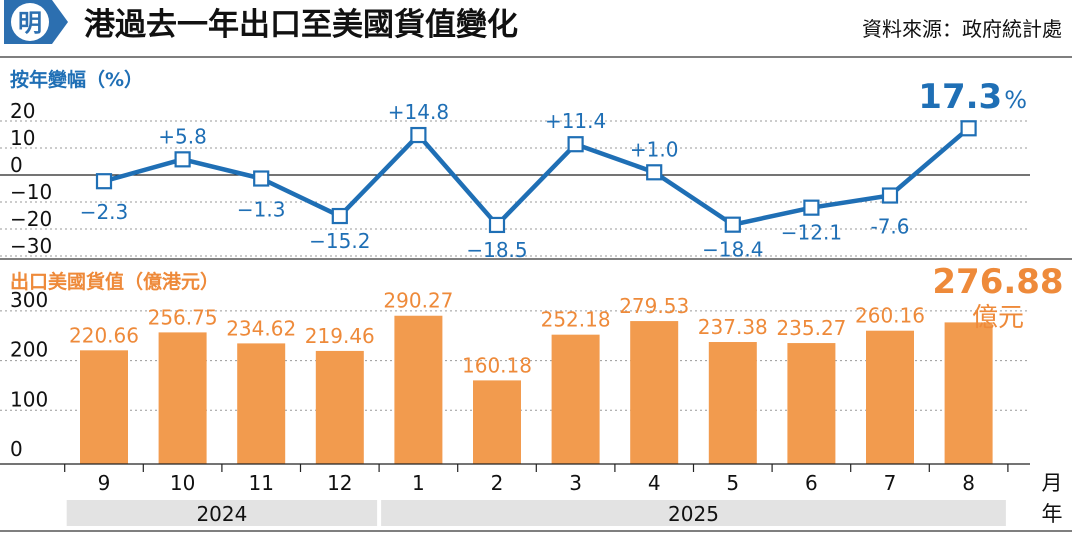 The image size is (1072, 533). What do you see at coordinates (16, 165) in the screenshot?
I see `line-y-tick-label: 0` at bounding box center [16, 165].